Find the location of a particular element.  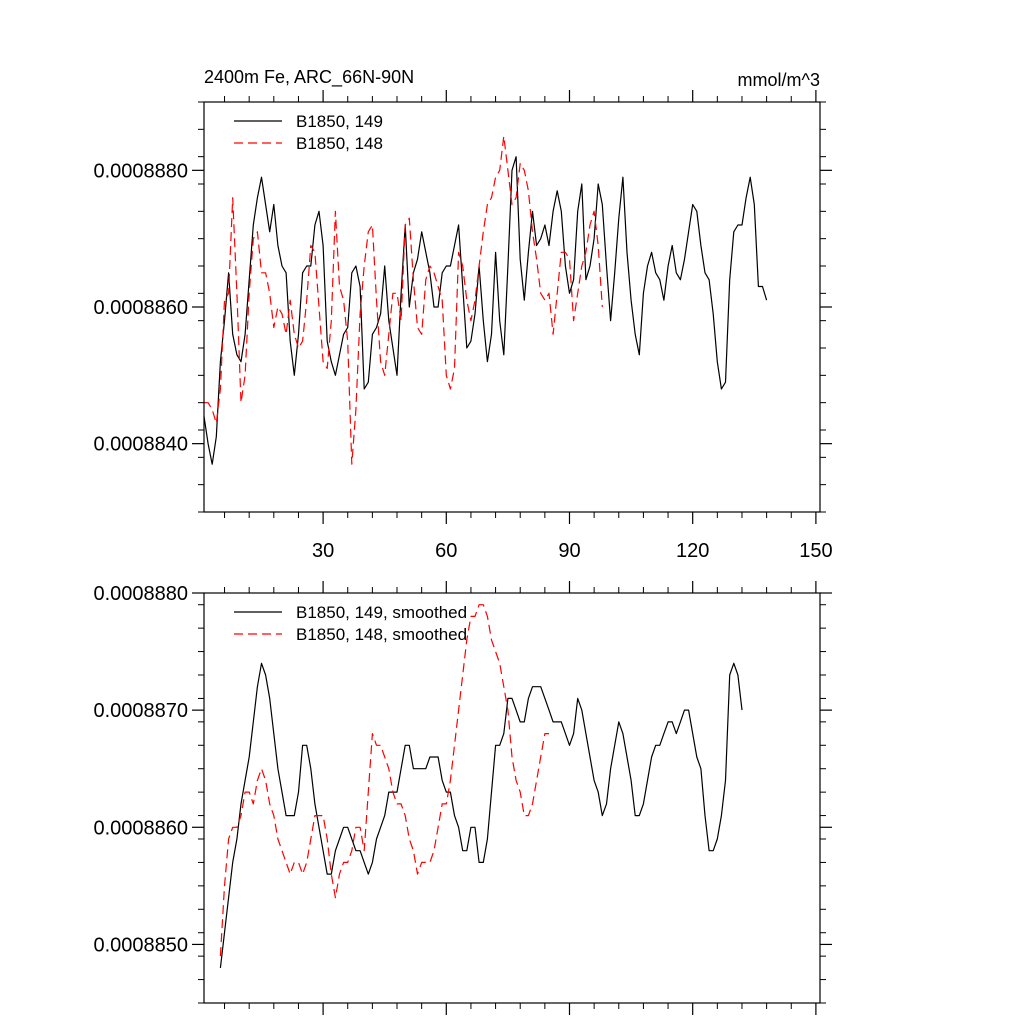

legend-label-149-smoothed: B1850, 149, smoothed is located at coordinates (381, 612).